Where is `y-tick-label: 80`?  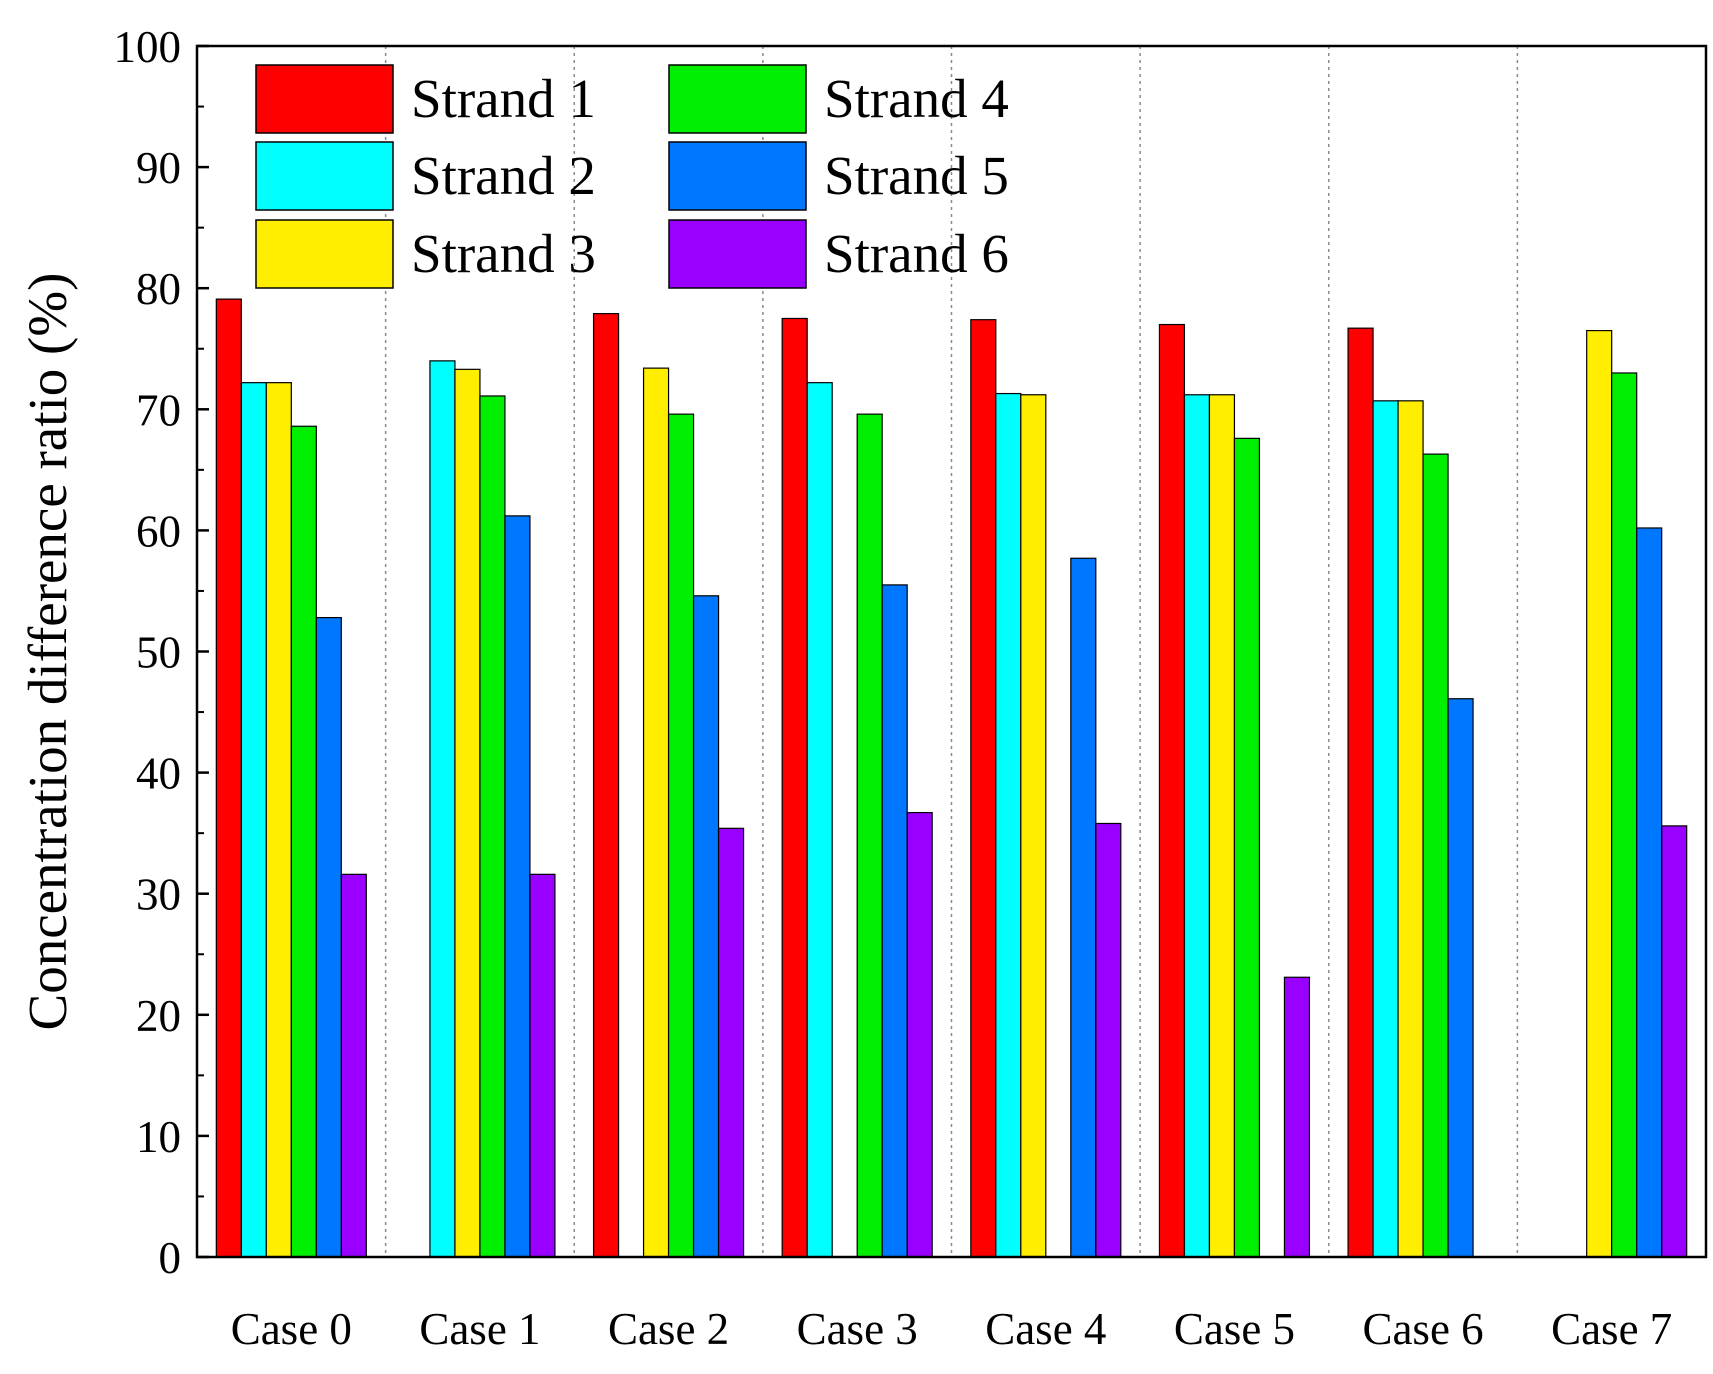
y-tick-label: 80 is located at coordinates (158, 289).